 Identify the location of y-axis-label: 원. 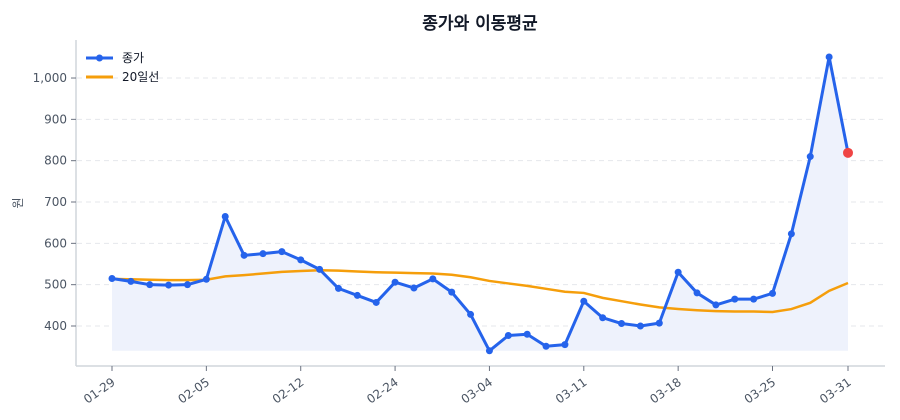
(18, 202).